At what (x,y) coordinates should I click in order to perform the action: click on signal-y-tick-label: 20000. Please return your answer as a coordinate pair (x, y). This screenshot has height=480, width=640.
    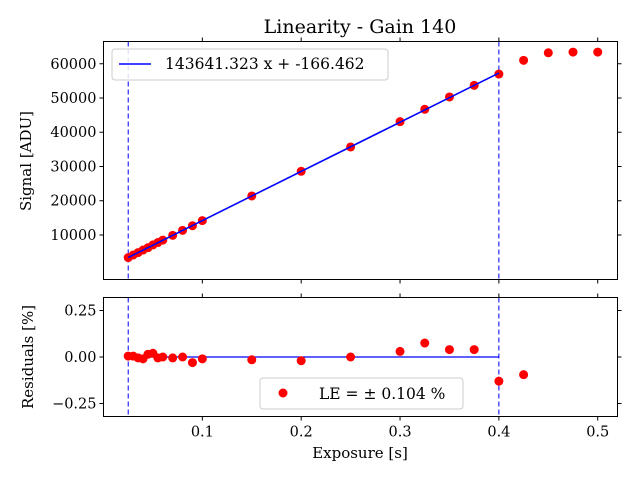
    Looking at the image, I should click on (73, 202).